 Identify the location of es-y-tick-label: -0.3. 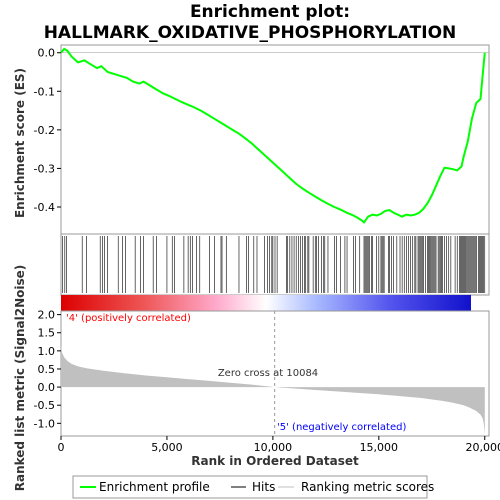
(44, 168).